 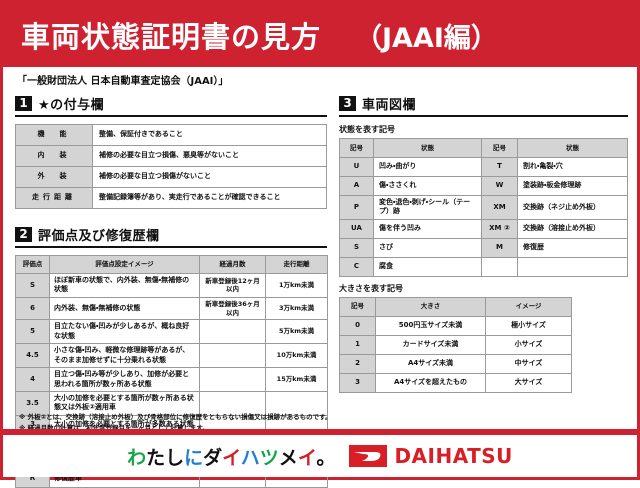 What do you see at coordinates (209, 177) in the screenshot?
I see `criteria-value: 補修の必要な目立つ損傷がないこと` at bounding box center [209, 177].